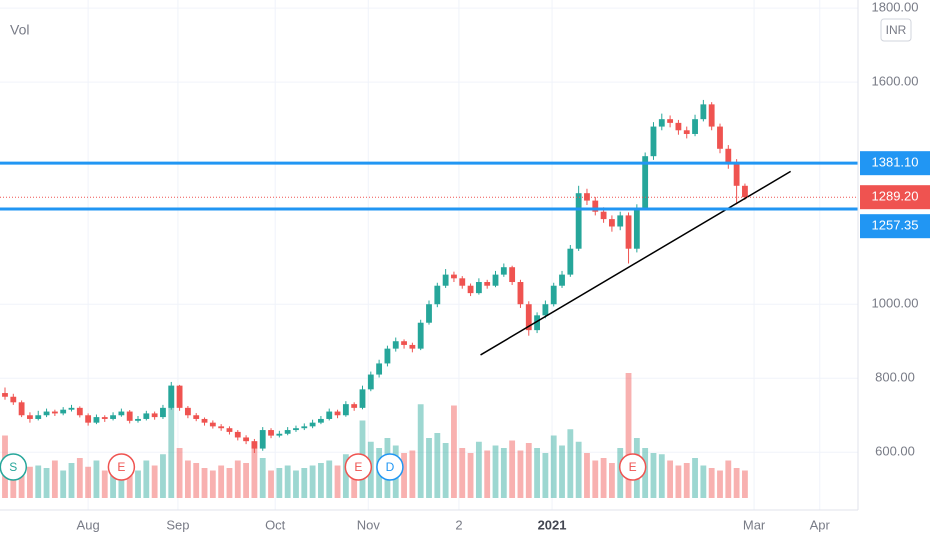 This screenshot has width=932, height=550. Describe the element at coordinates (552, 524) in the screenshot. I see `x-tick-label: 2021` at that location.